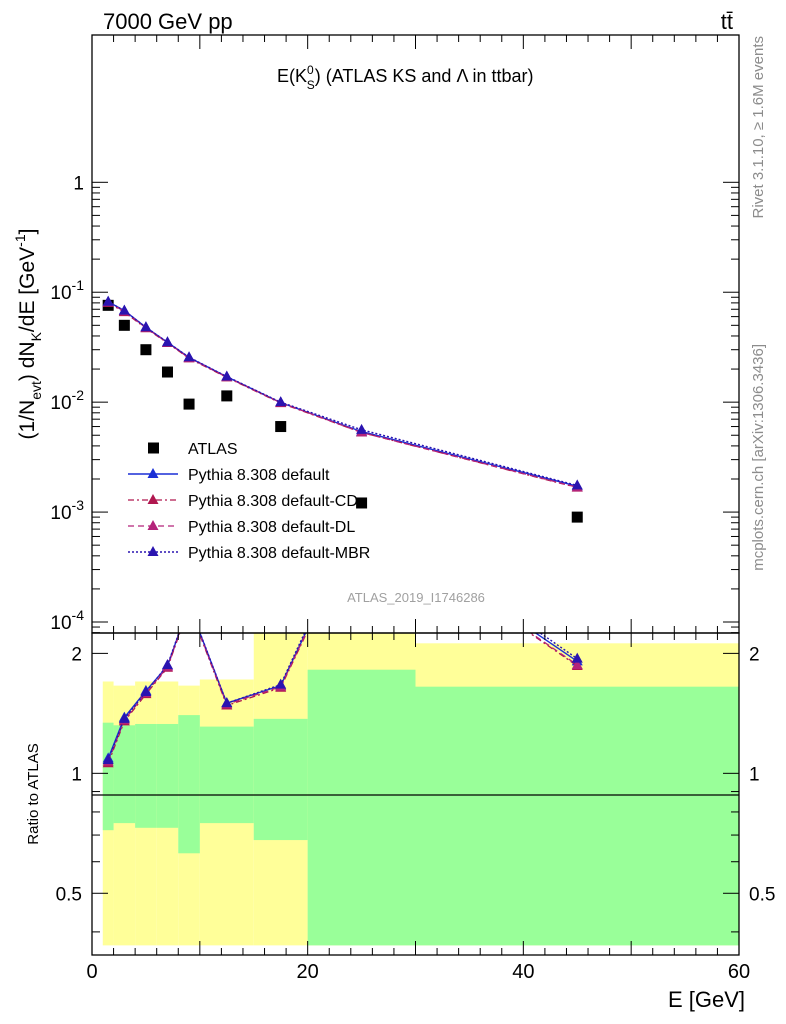 Image resolution: width=786 pixels, height=1024 pixels. What do you see at coordinates (67, 620) in the screenshot?
I see `main-y-tick-label: 10⁻⁴` at bounding box center [67, 620].